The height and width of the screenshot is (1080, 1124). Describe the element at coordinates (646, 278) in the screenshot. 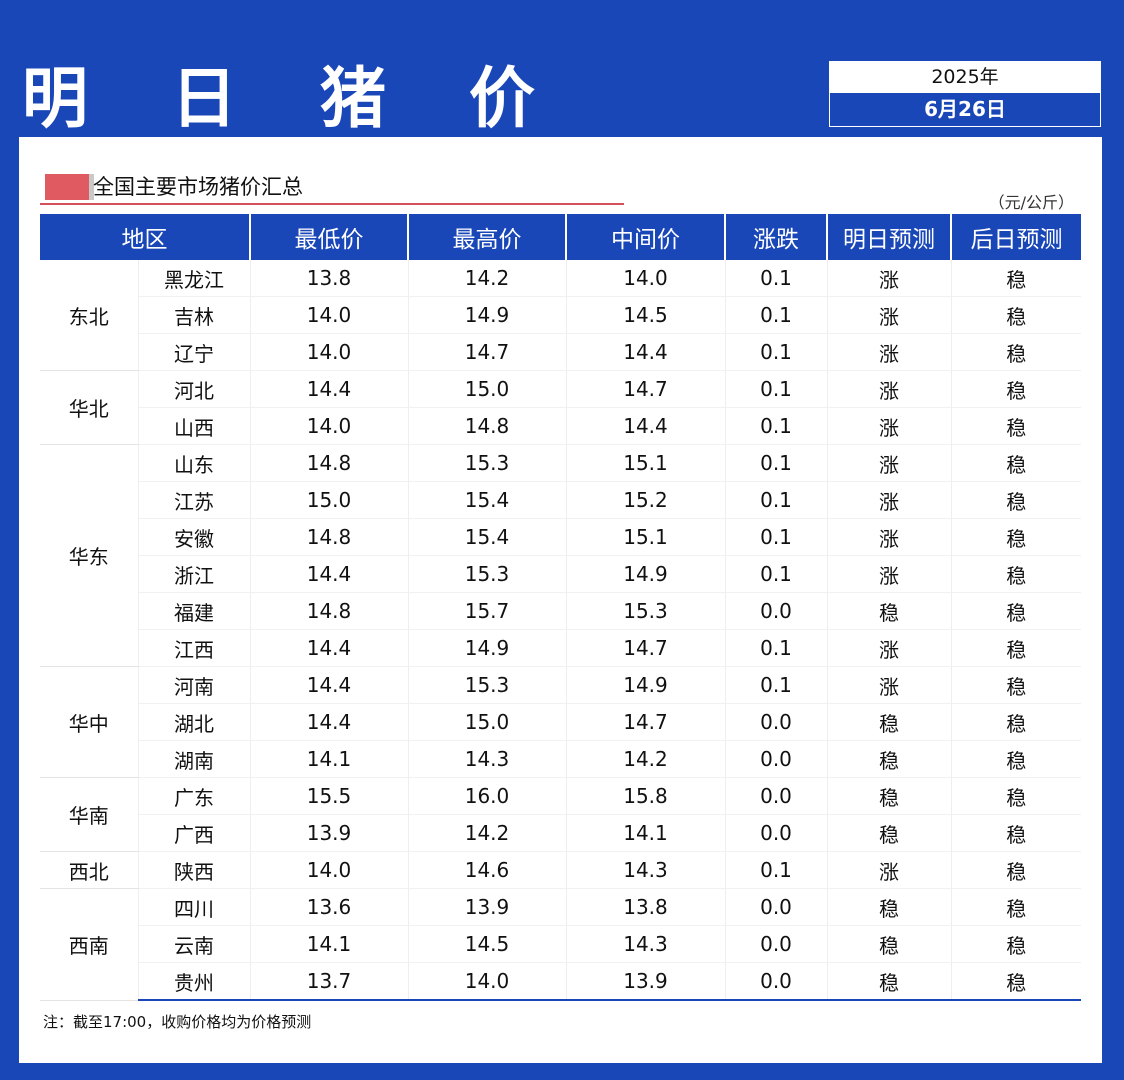

I see `cell-mid-price: 14.0` at that location.